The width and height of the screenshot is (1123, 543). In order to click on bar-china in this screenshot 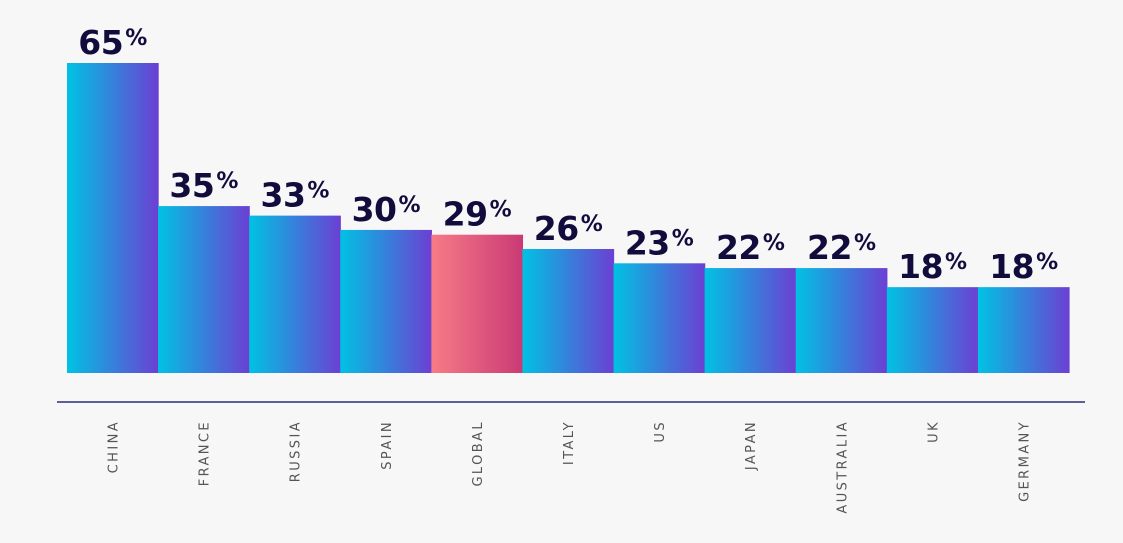, I will do `click(113, 218)`.